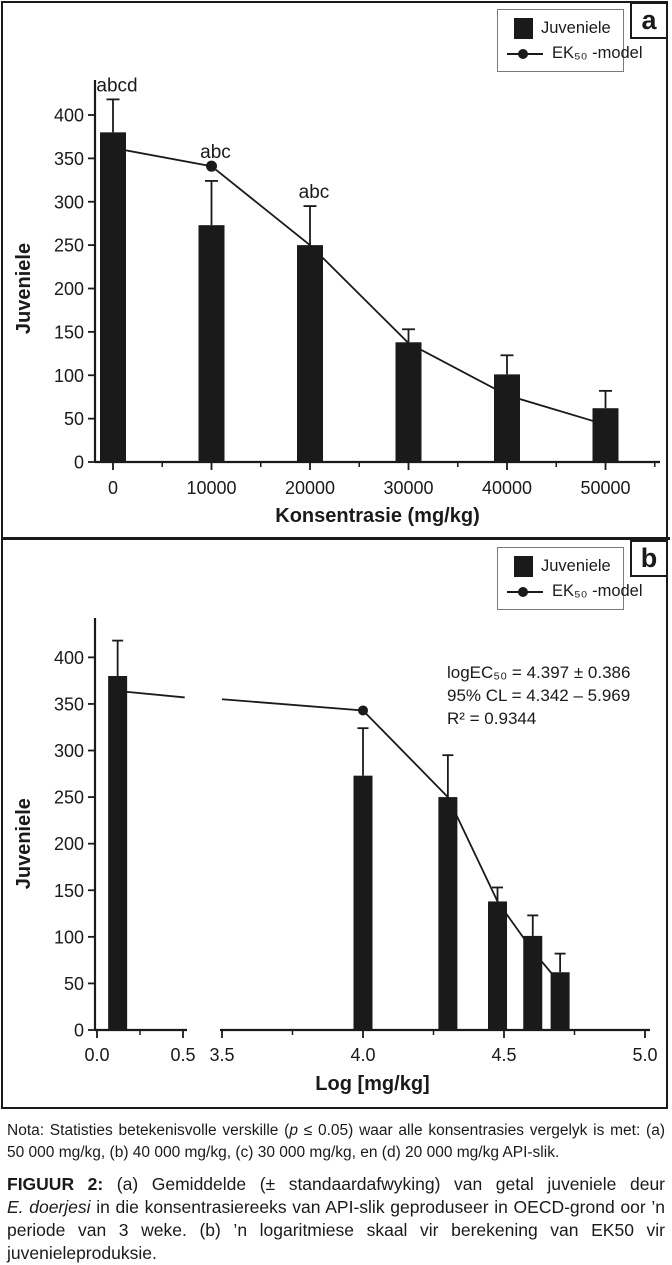 The image size is (672, 1265). Describe the element at coordinates (293, 1130) in the screenshot. I see `note-p-italic: p` at that location.